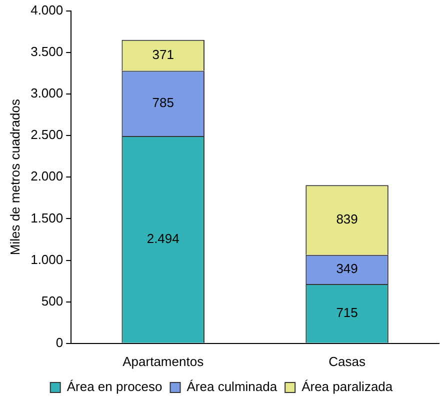 Image resolution: width=447 pixels, height=404 pixels. Describe the element at coordinates (163, 361) in the screenshot. I see `x-tick-label: Apartamentos` at that location.